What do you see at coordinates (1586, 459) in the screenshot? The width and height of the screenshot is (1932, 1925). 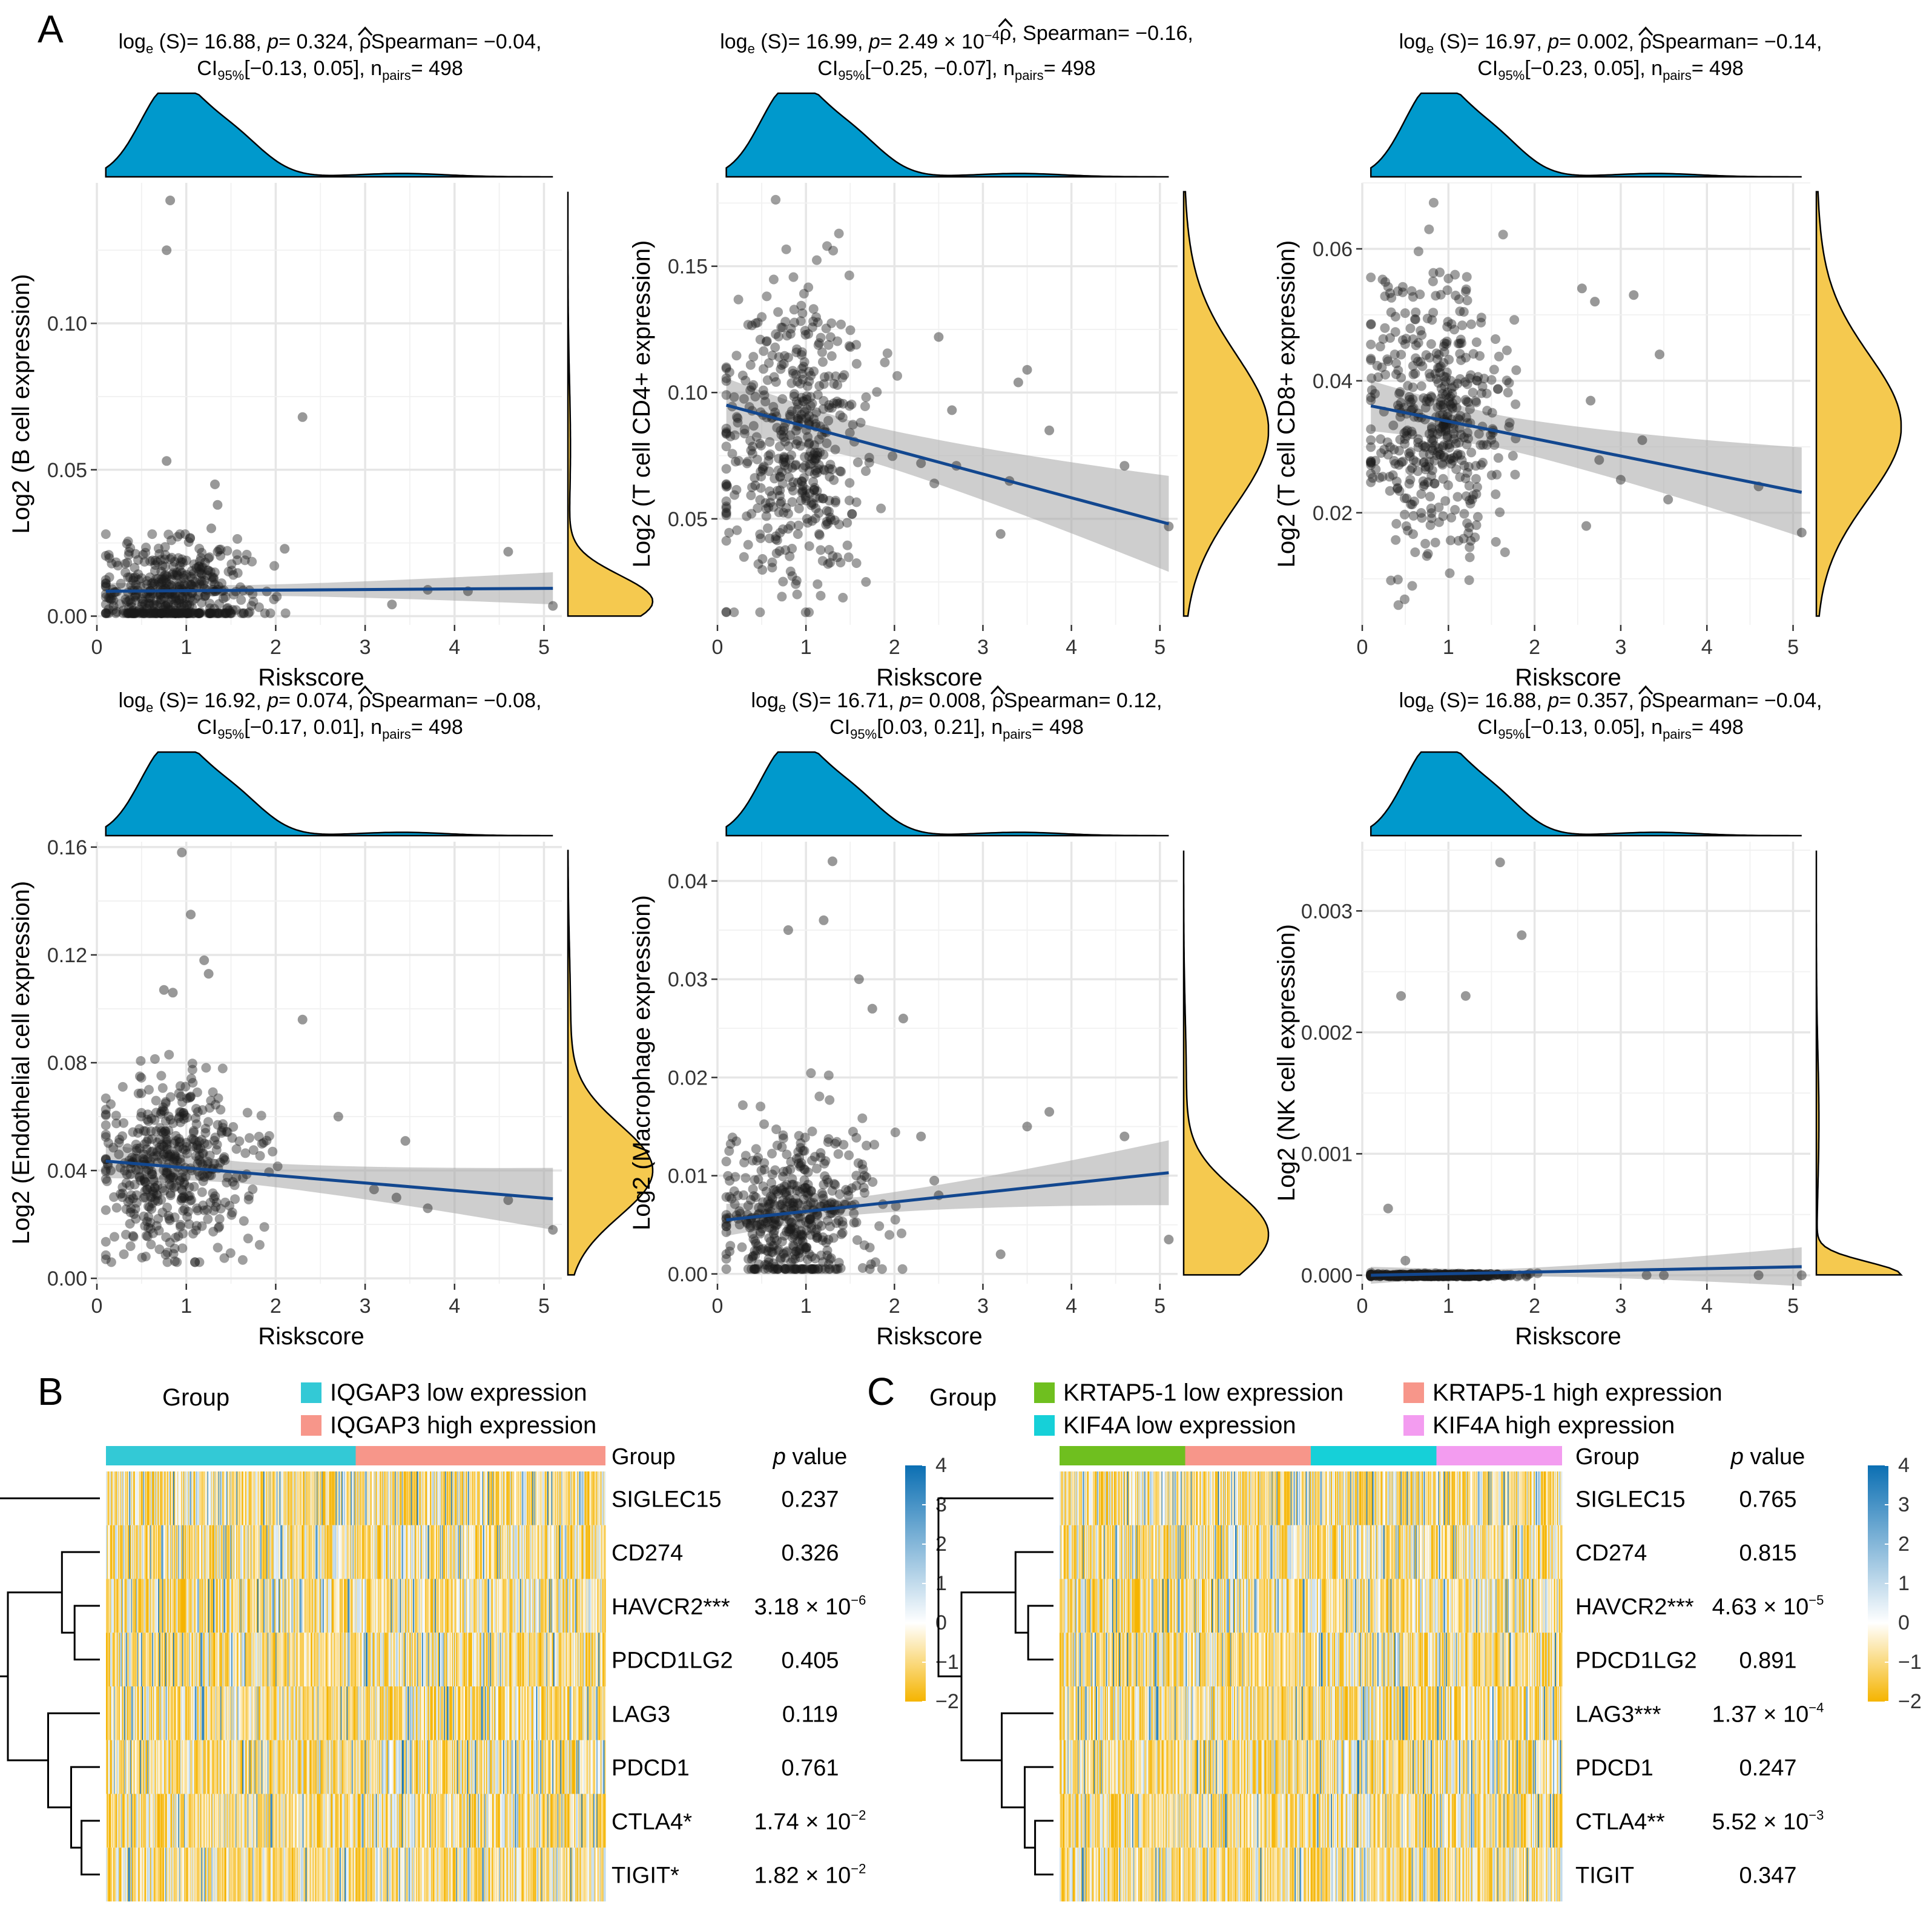 I see `confidence-band` at bounding box center [1586, 459].